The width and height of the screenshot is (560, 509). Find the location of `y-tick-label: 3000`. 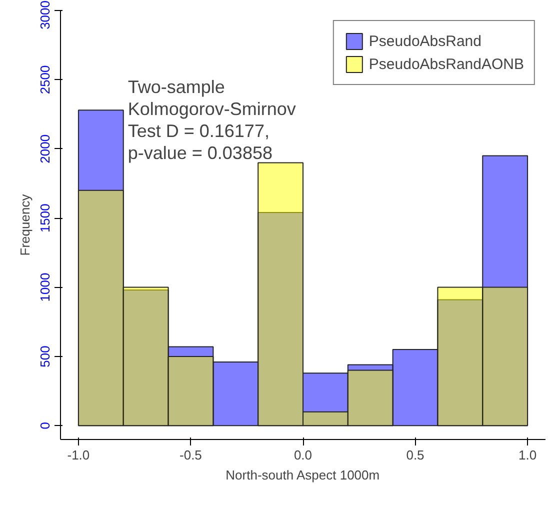

y-tick-label: 3000 is located at coordinates (45, 15).